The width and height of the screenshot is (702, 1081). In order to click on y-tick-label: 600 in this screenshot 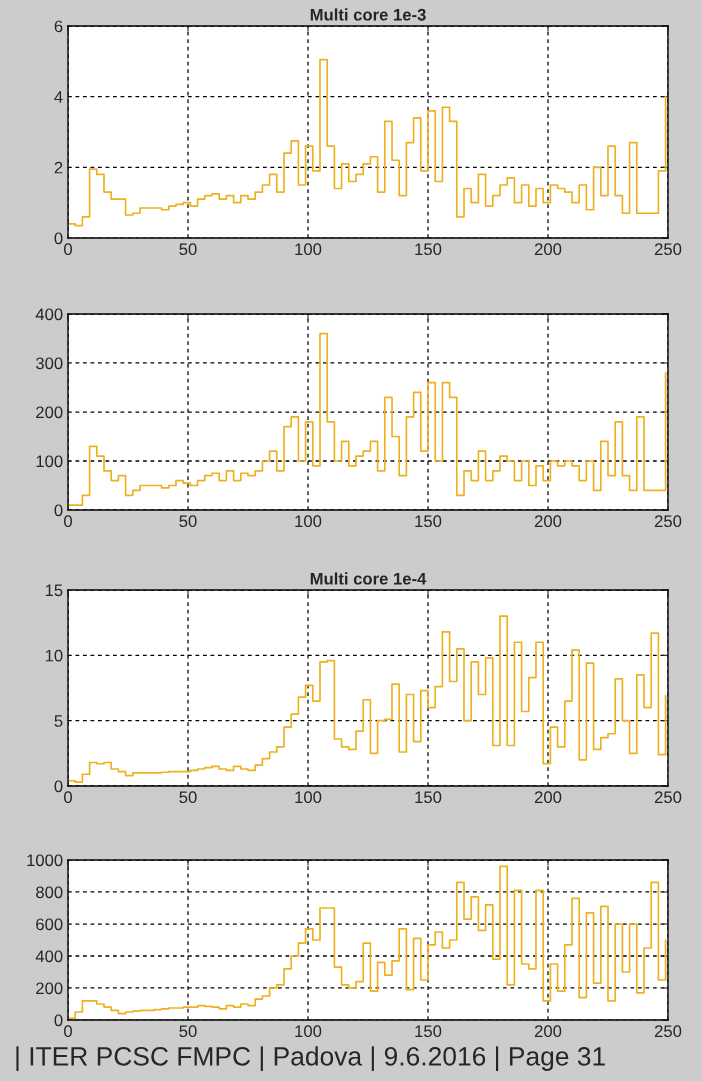, I will do `click(49, 924)`.